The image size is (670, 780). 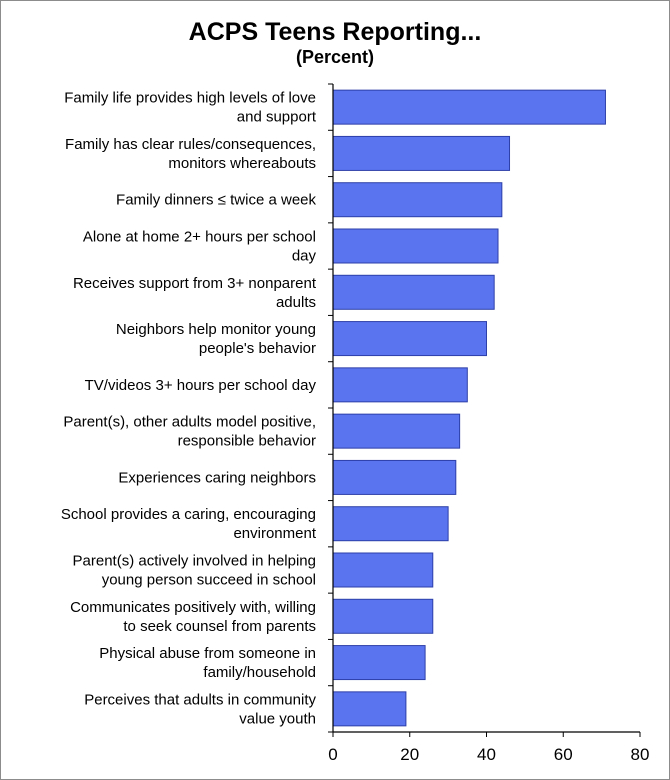 I want to click on category-label-line: Alone at home 2+ hours per school, so click(x=199, y=237).